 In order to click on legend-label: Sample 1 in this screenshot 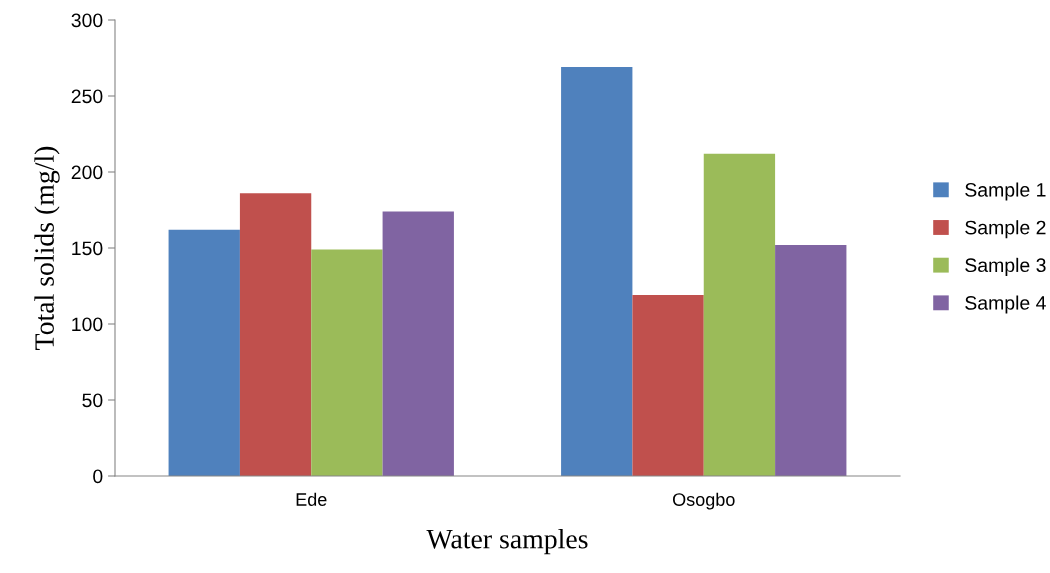, I will do `click(1005, 191)`.